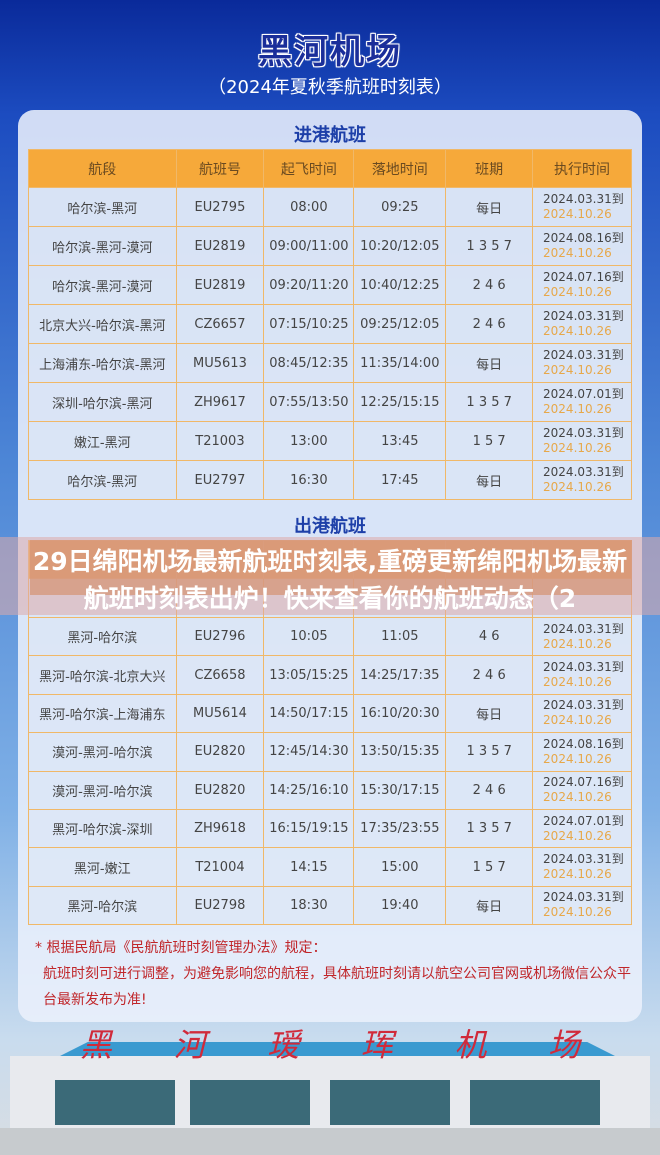  Describe the element at coordinates (220, 285) in the screenshot. I see `cell: EU2819` at that location.